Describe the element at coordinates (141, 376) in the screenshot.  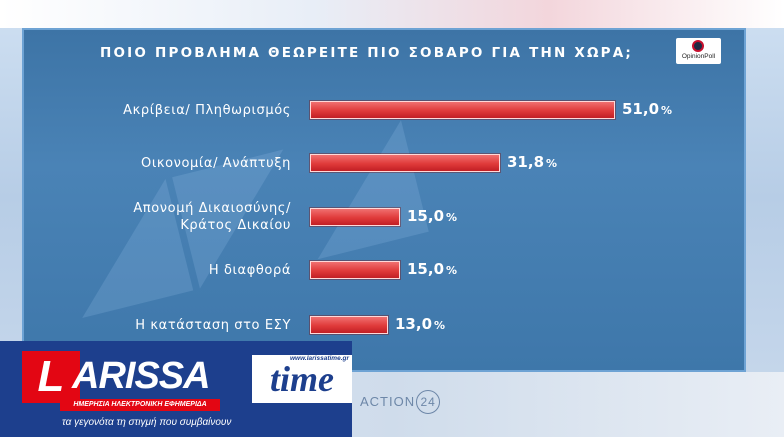
I see `brand-name: ARISSA` at that location.